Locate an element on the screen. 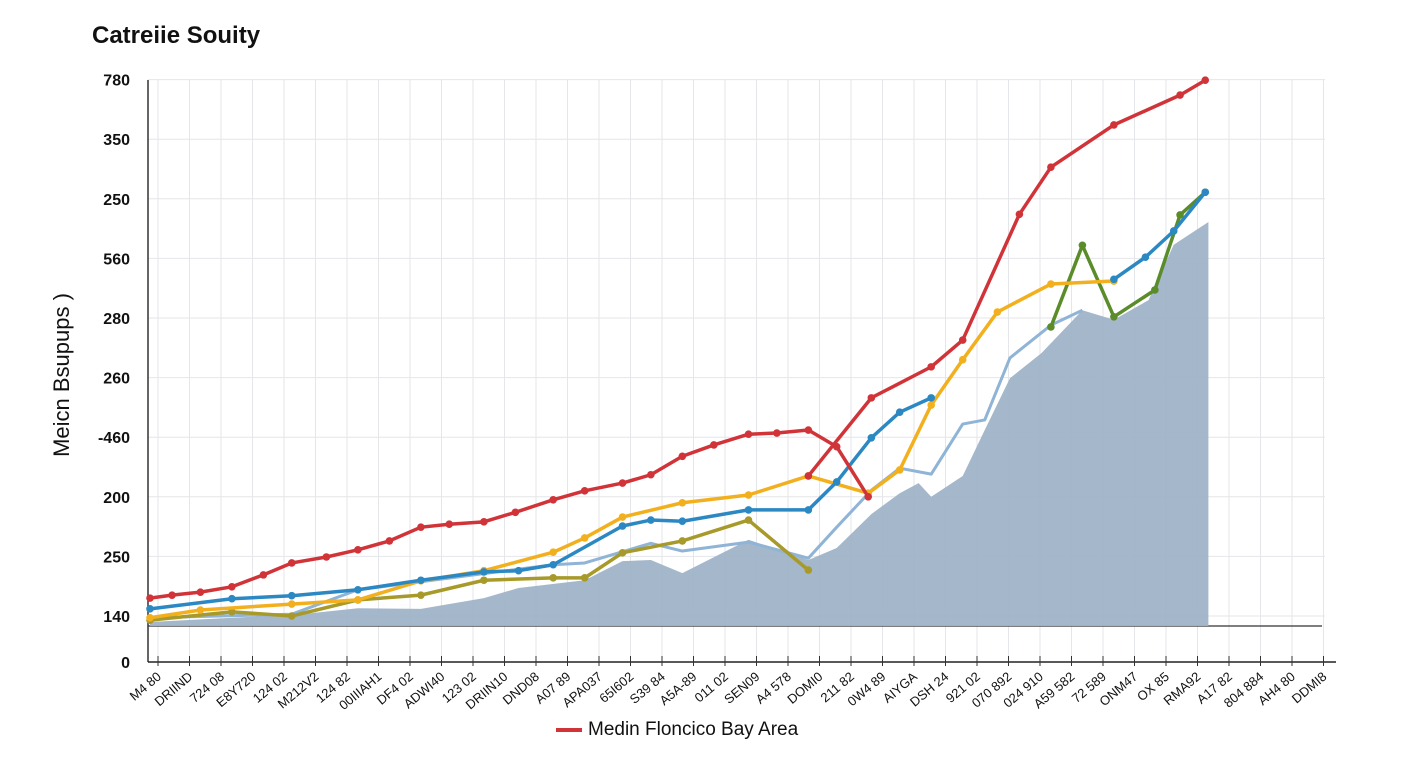 Image resolution: width=1408 pixels, height=768 pixels. x-tick-label: SEN09 is located at coordinates (741, 688).